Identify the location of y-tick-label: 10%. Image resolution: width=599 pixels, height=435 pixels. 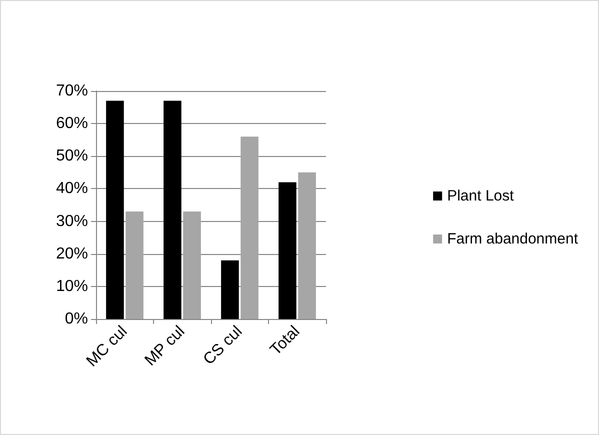
(72, 286).